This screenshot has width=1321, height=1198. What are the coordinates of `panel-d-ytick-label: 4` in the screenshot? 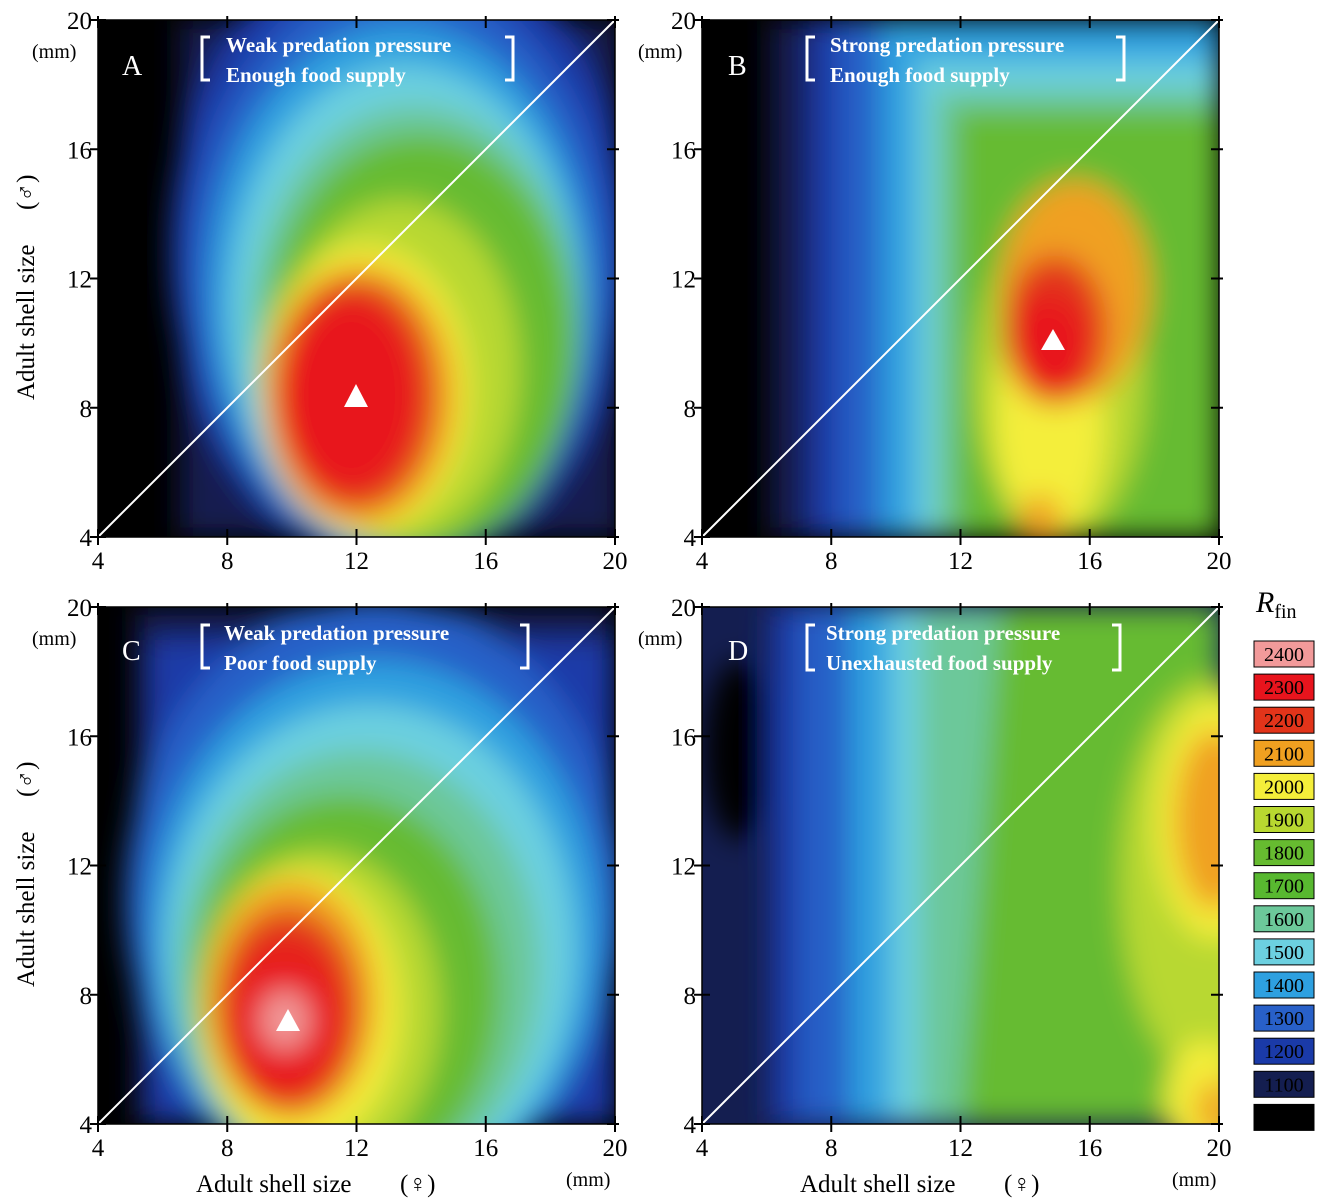 It's located at (690, 1125).